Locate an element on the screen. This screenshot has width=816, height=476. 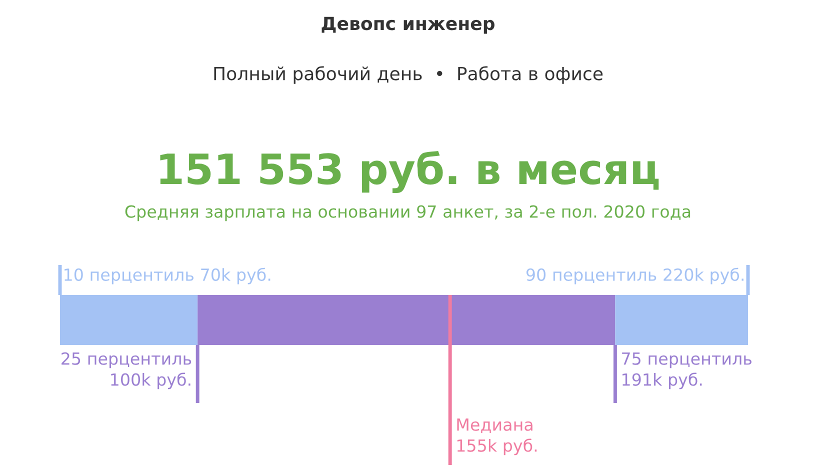
ref-line-label: 90 перцентиль 220k руб. is located at coordinates (635, 276).